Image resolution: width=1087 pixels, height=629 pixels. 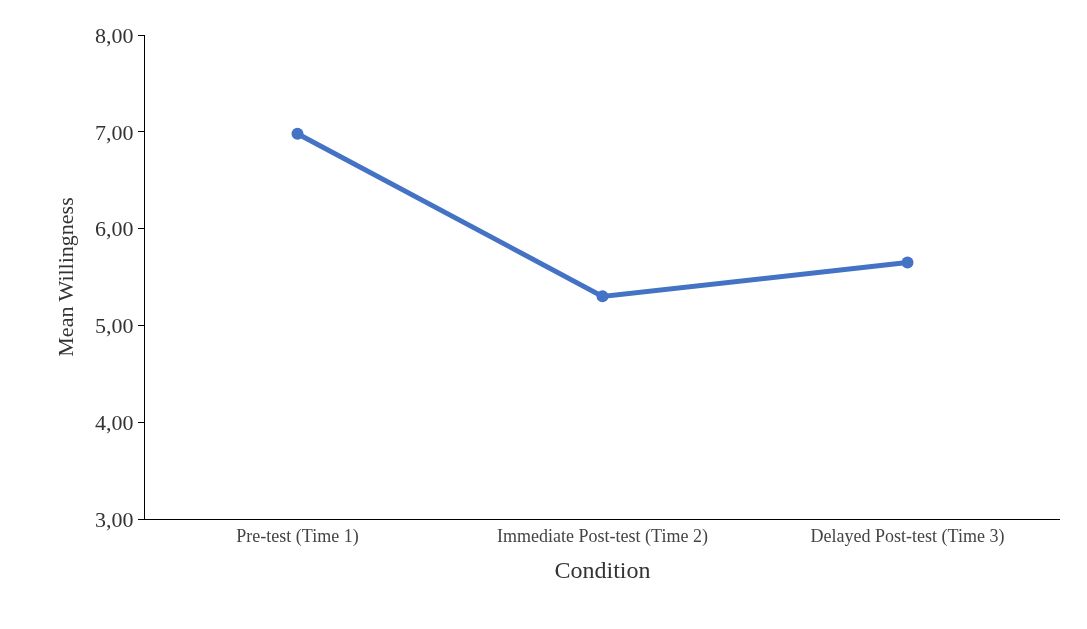 I want to click on y-axis-title: Mean Willingness, so click(x=65, y=277).